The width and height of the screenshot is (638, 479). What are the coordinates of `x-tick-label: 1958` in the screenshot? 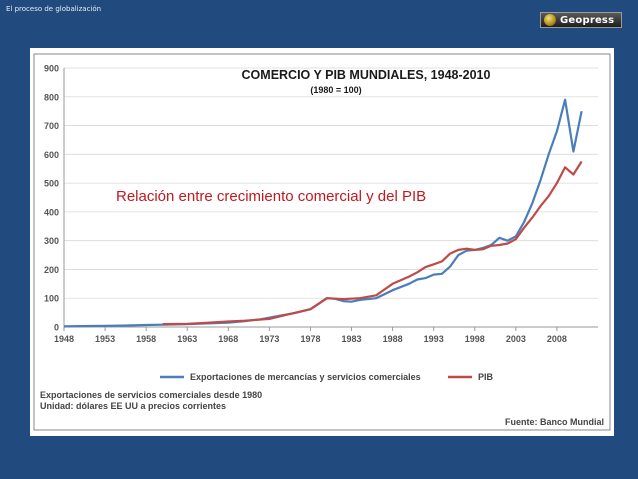 It's located at (146, 339).